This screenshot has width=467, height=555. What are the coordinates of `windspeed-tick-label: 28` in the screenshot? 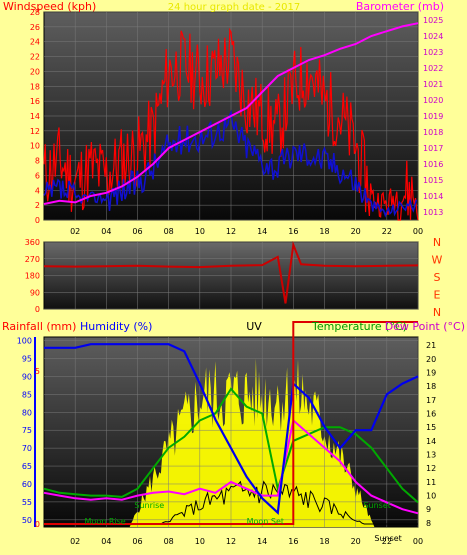 It's located at (35, 12).